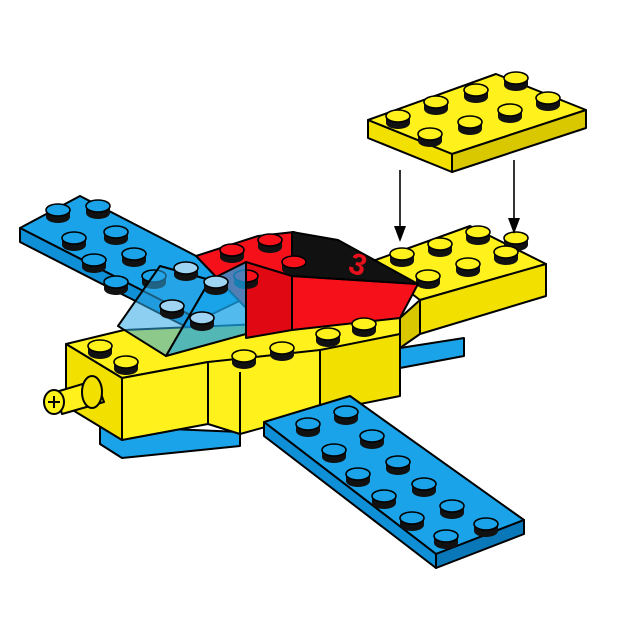 This screenshot has width=640, height=640. What do you see at coordinates (360, 373) in the screenshot?
I see `fuselage-front-right` at bounding box center [360, 373].